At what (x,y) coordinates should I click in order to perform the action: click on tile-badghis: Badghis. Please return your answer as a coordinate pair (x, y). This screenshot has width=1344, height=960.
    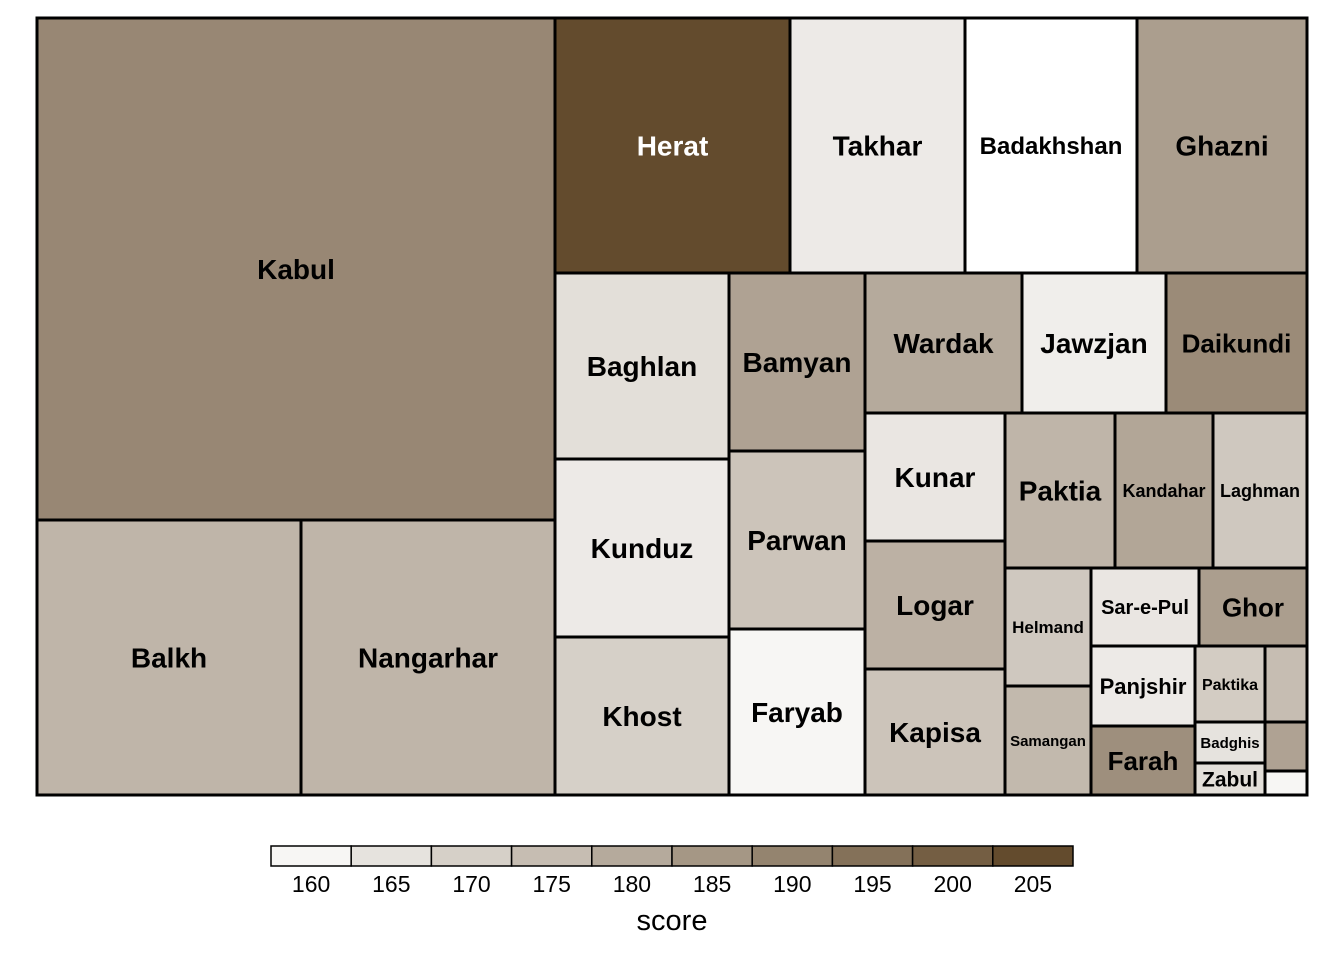
    Looking at the image, I should click on (1230, 742).